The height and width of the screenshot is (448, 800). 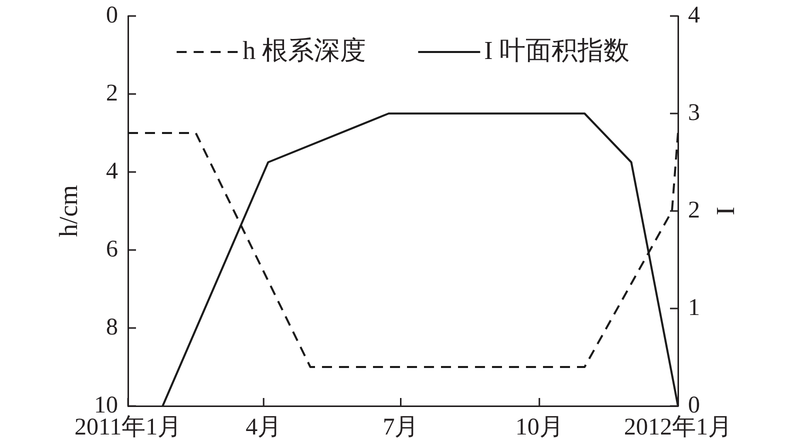 What do you see at coordinates (304, 50) in the screenshot?
I see `legend-label: h 根系深度` at bounding box center [304, 50].